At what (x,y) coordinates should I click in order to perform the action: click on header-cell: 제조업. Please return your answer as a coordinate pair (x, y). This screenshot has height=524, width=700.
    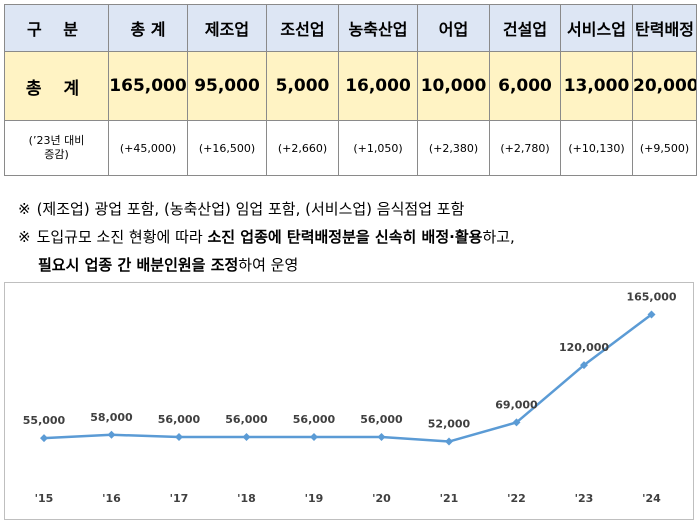
    Looking at the image, I should click on (227, 28).